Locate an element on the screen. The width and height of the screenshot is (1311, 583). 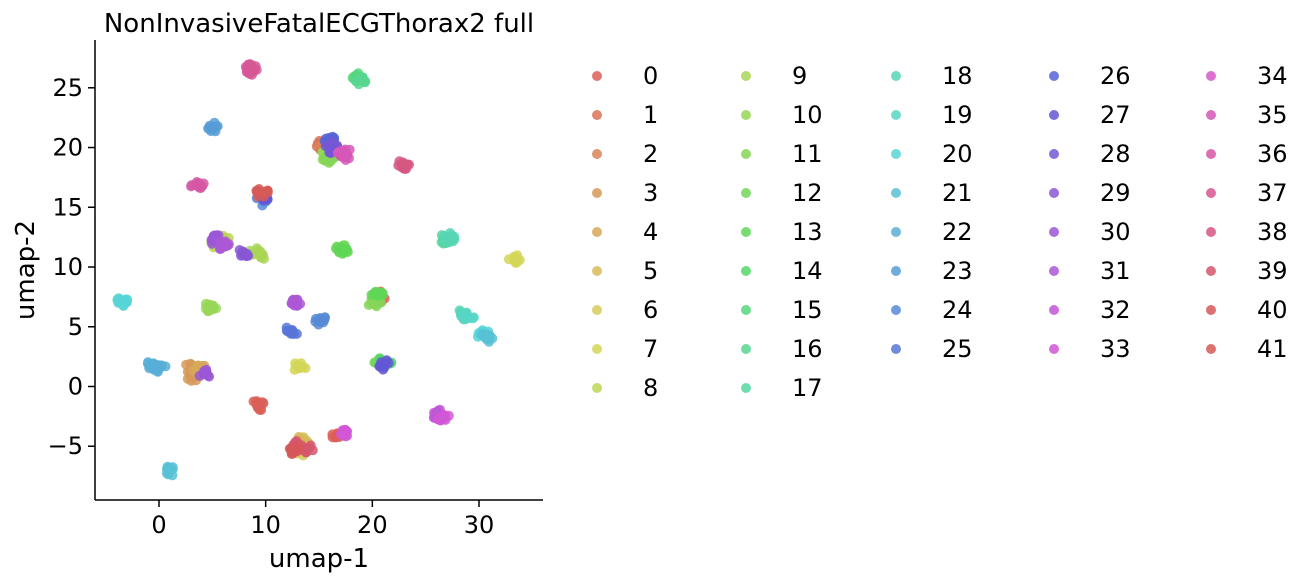
legend-label: 23 is located at coordinates (957, 271).